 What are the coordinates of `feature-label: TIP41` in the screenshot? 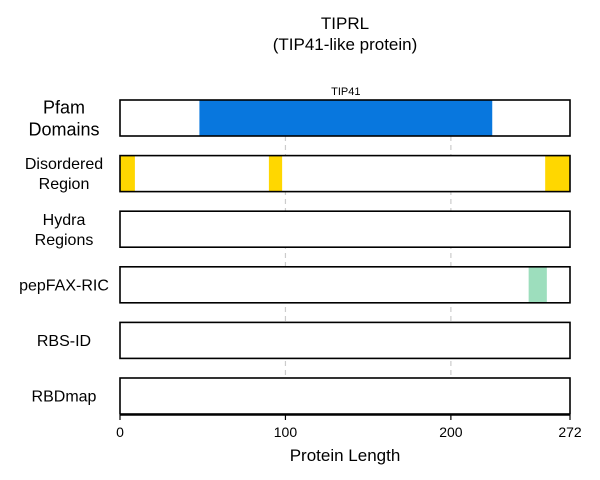 It's located at (345, 92).